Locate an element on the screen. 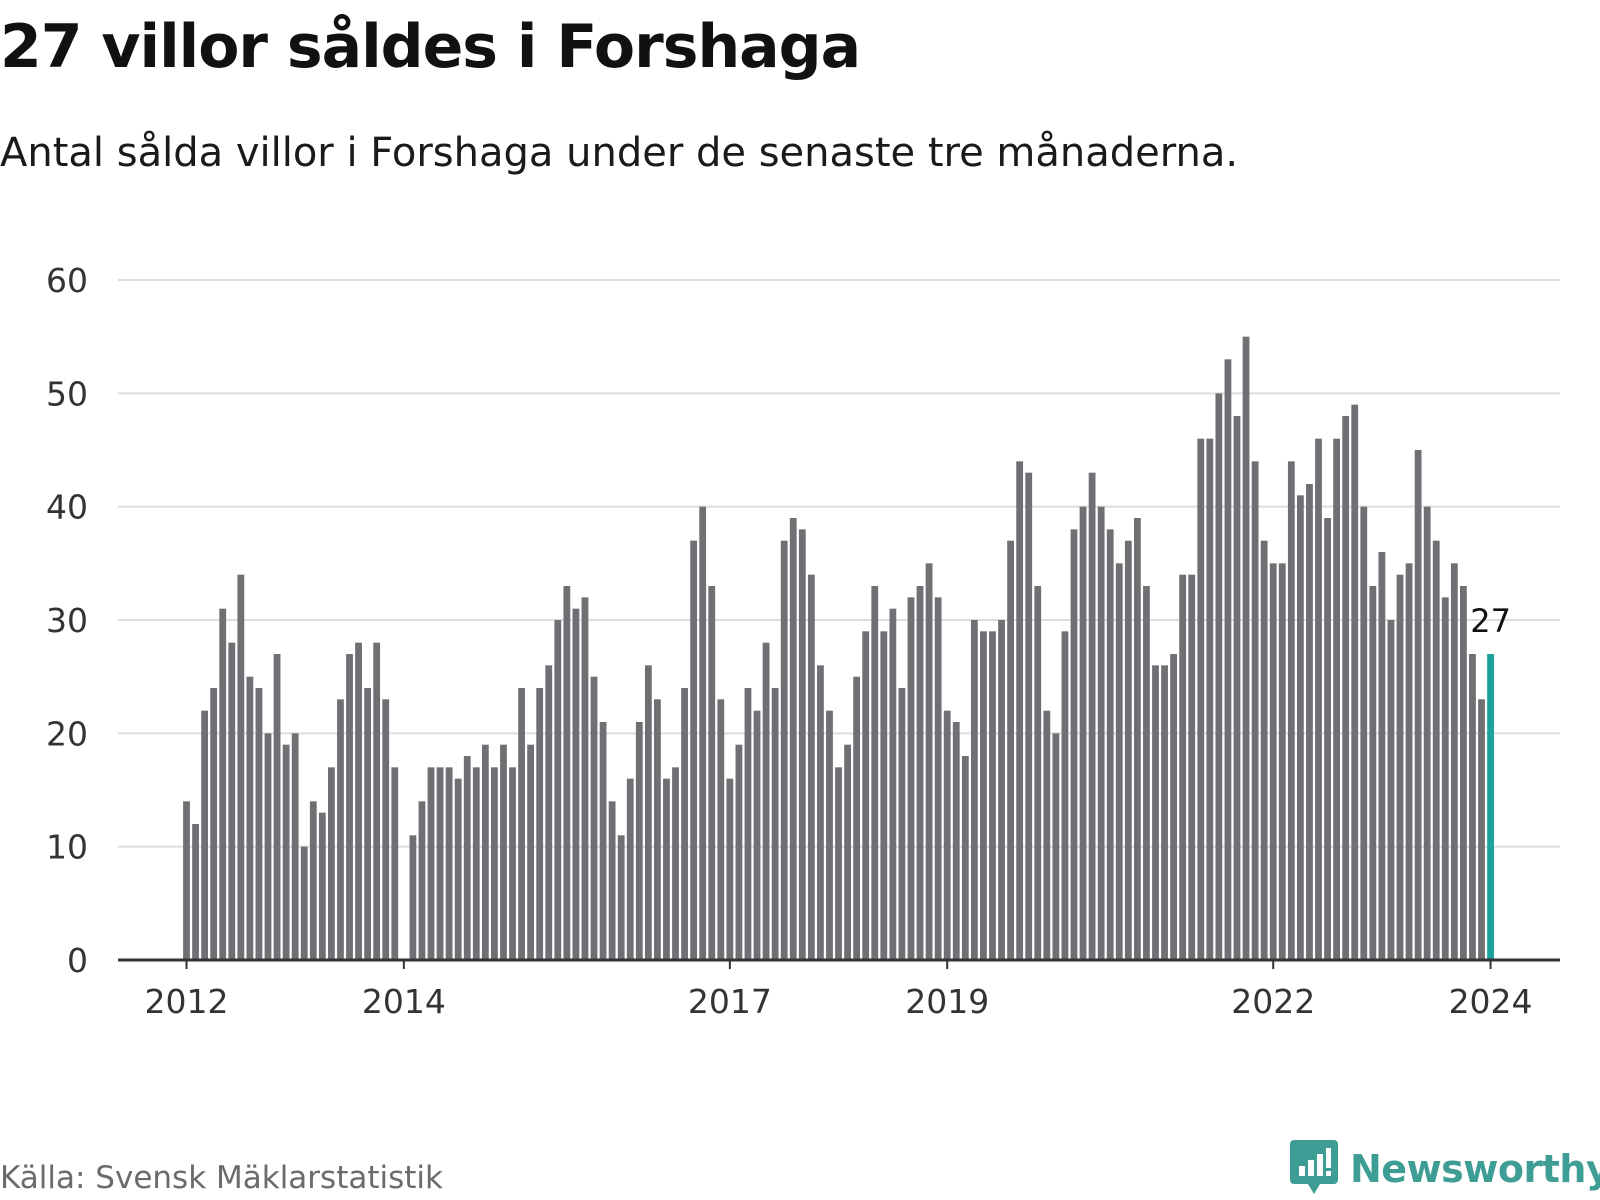  y-tick-label-20: 20 is located at coordinates (67, 733).